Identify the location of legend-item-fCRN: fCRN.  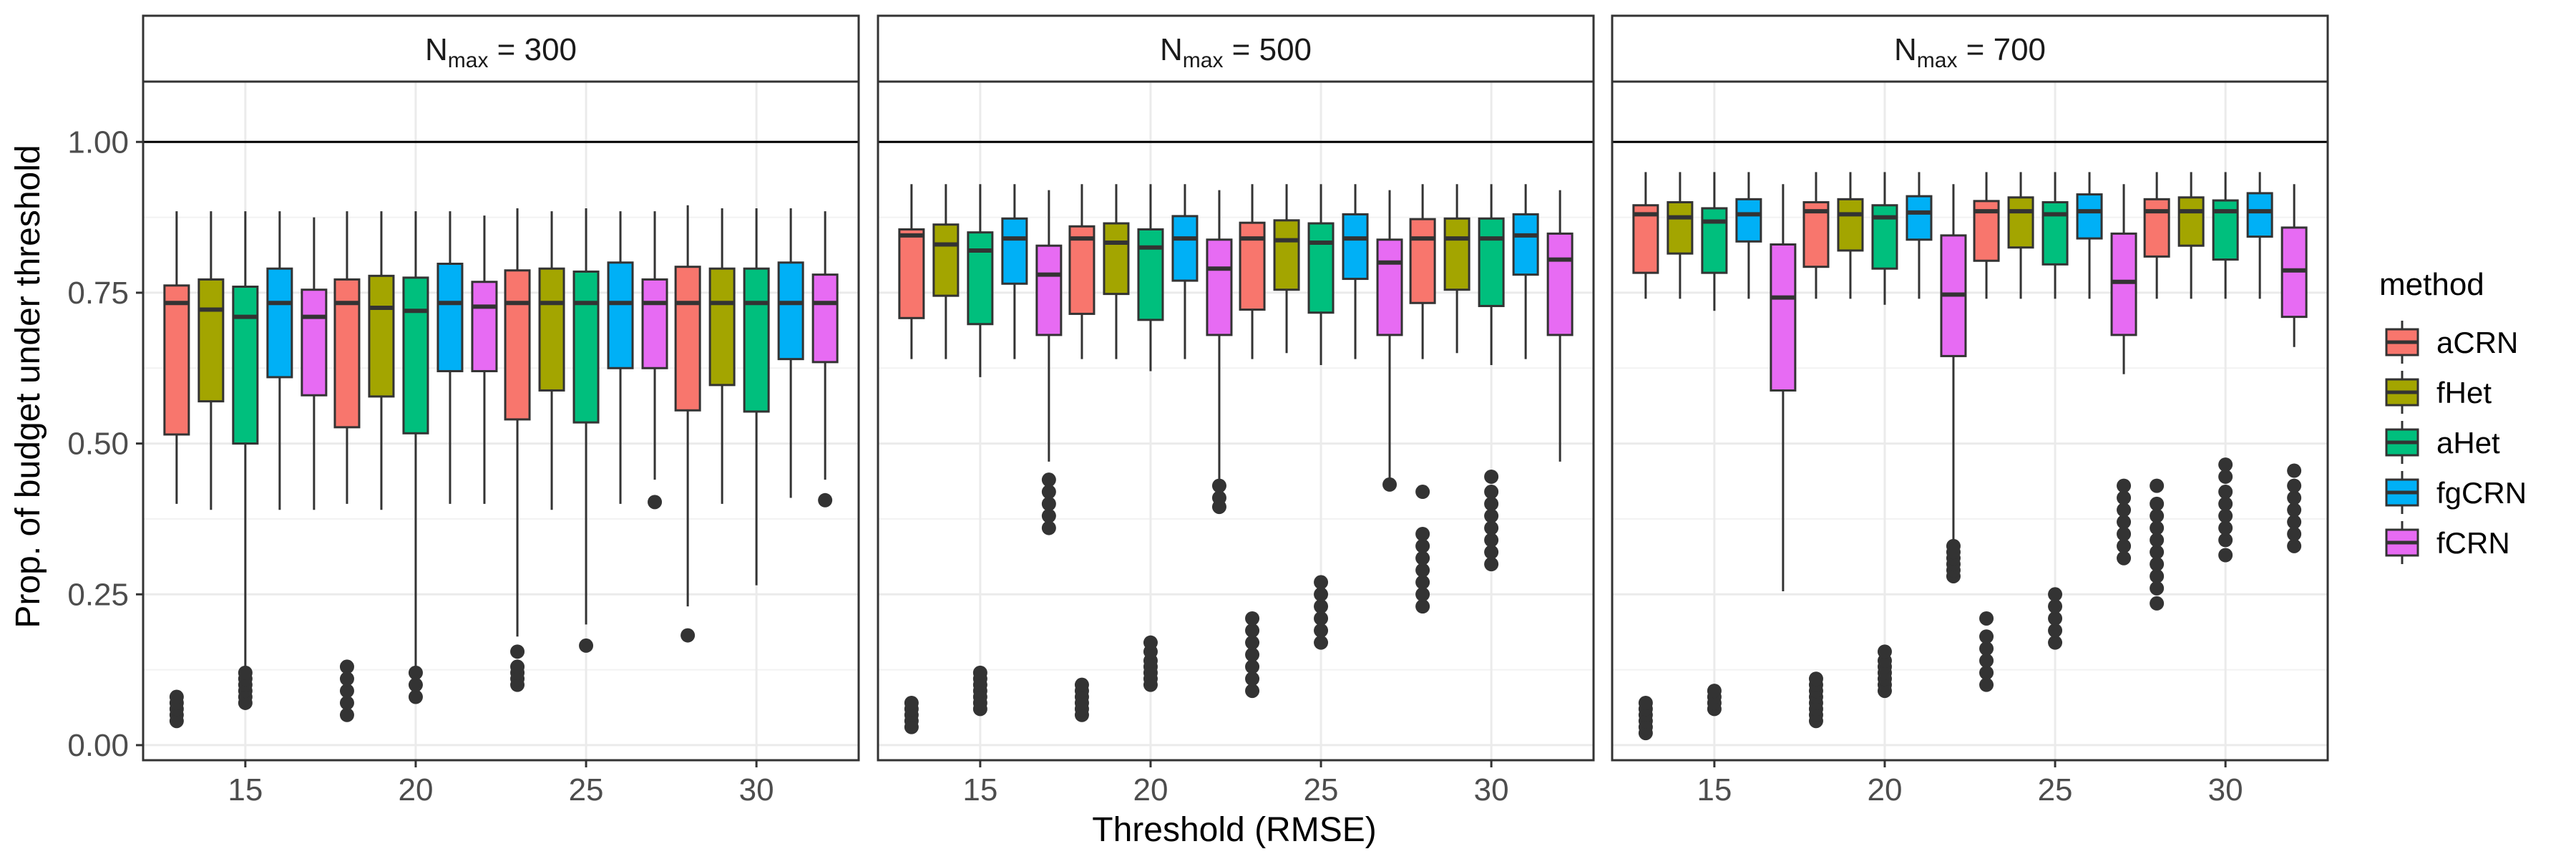
(2447, 542).